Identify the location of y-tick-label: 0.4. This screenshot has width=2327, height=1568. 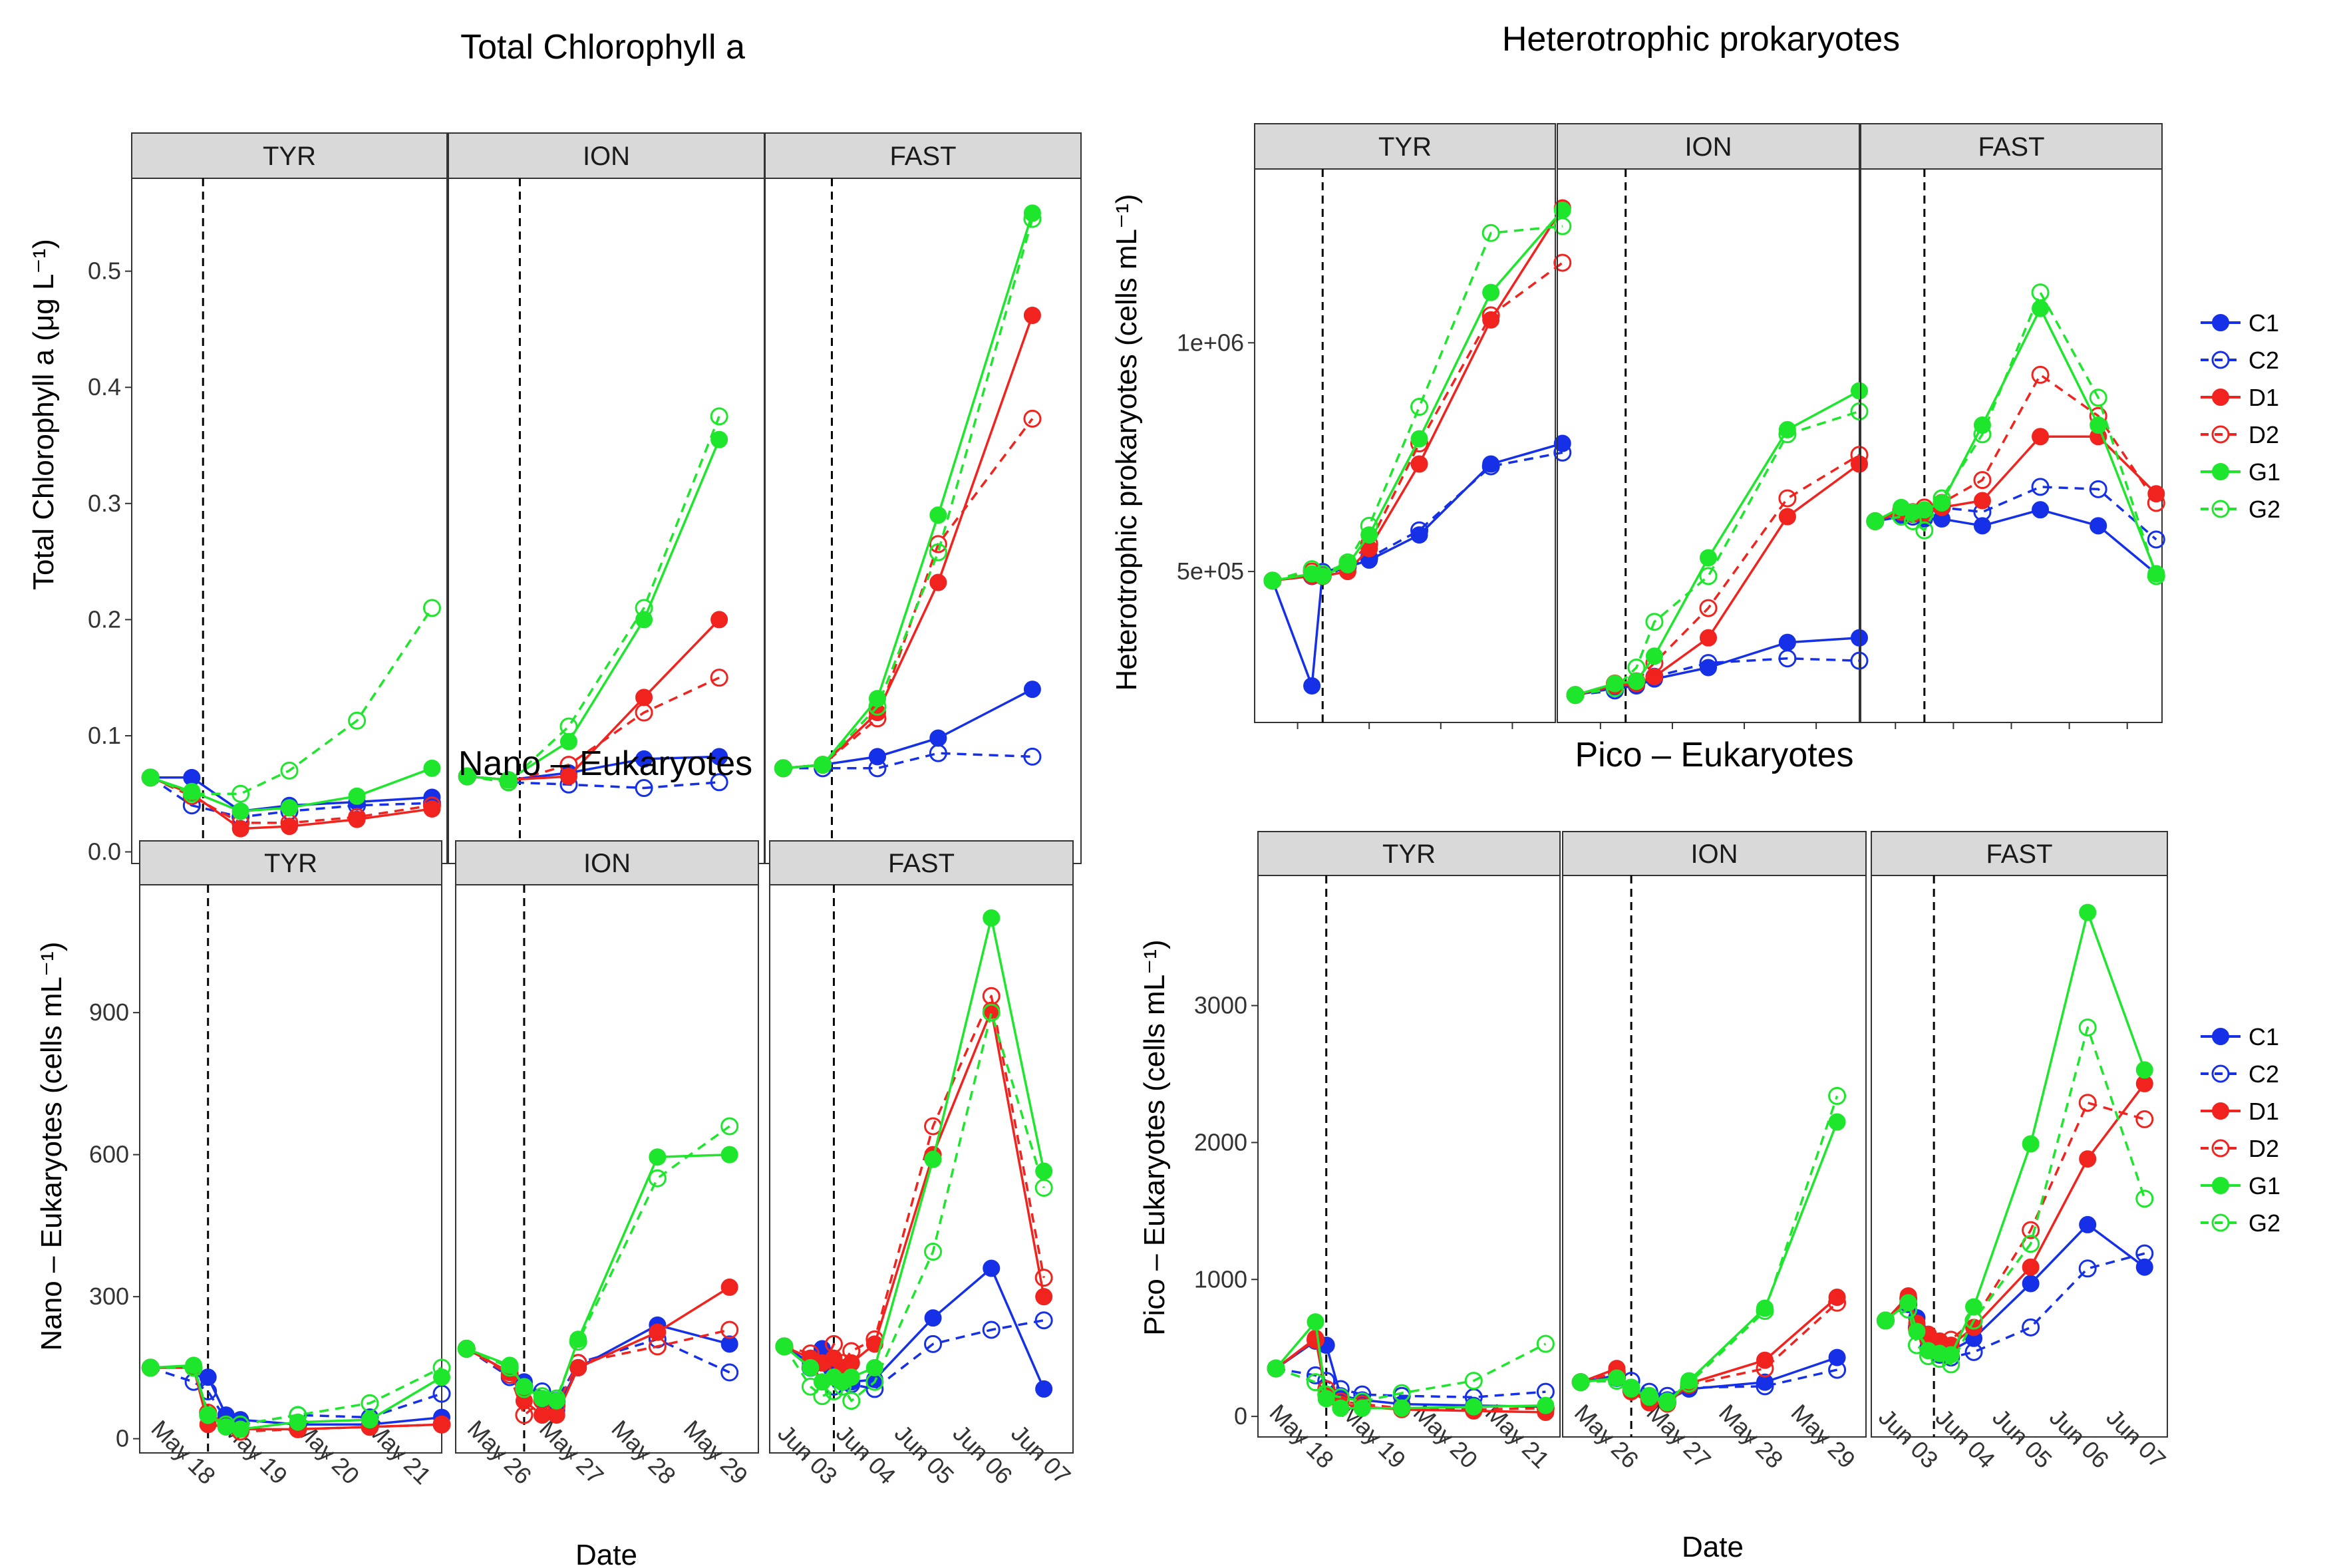
(104, 386).